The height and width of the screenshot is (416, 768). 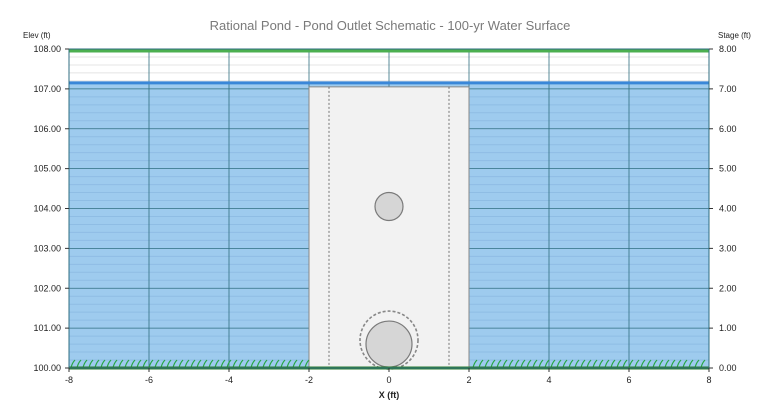 What do you see at coordinates (309, 380) in the screenshot?
I see `x-tick-label: -2` at bounding box center [309, 380].